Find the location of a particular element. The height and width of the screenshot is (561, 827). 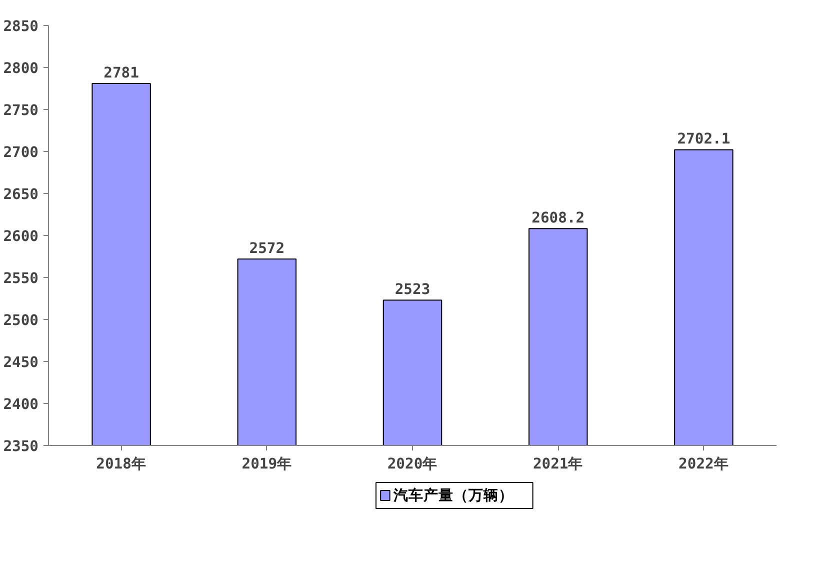

x-tick-label: 2020年 is located at coordinates (412, 464).